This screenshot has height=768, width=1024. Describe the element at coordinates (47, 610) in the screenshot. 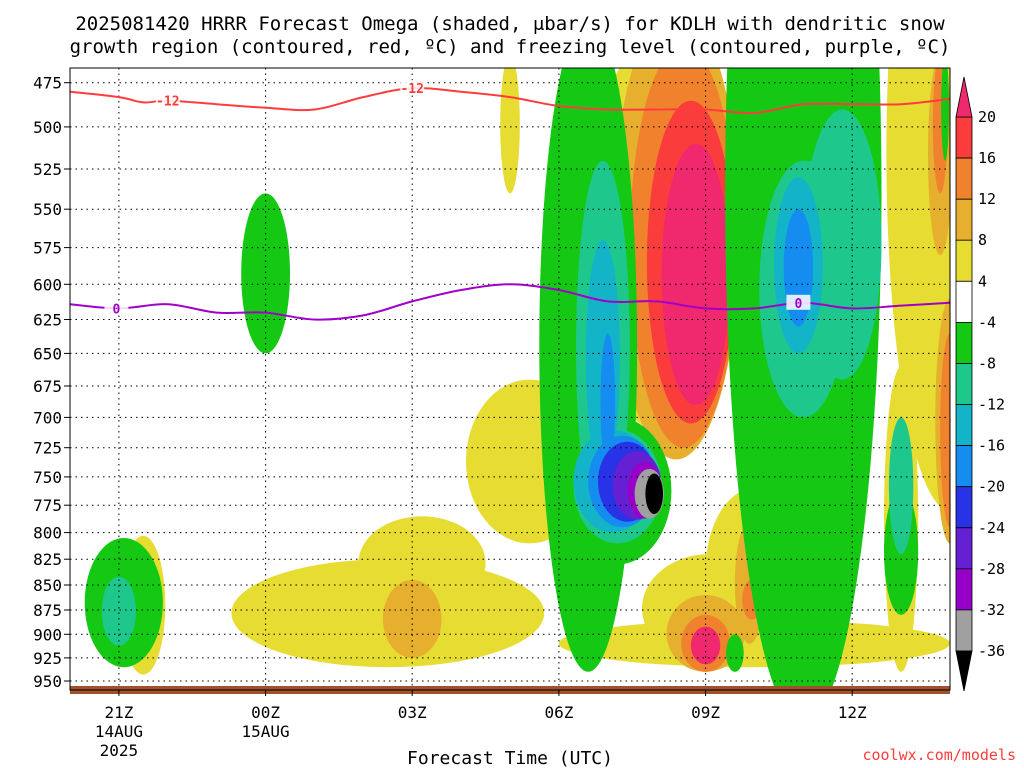

I see `y-tick-label: 875` at that location.